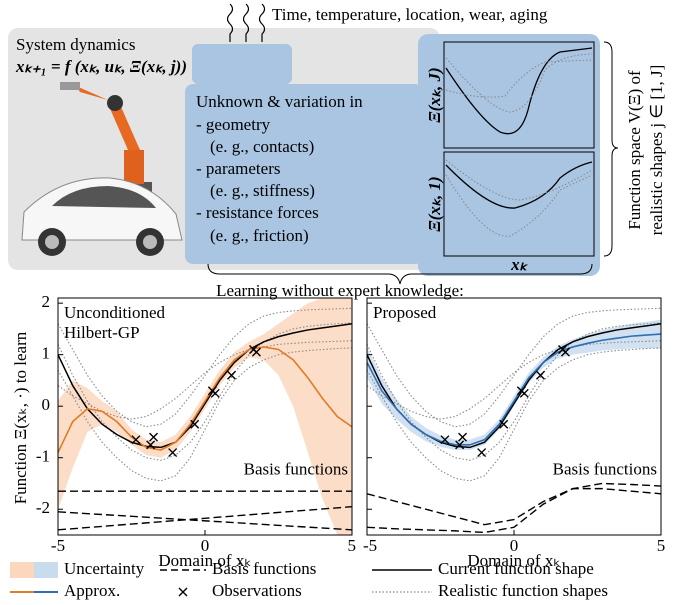 The image size is (678, 605). What do you see at coordinates (20, 417) in the screenshot?
I see `y-axis-label: Function Ξ(xₖ, ·) to learn` at bounding box center [20, 417].